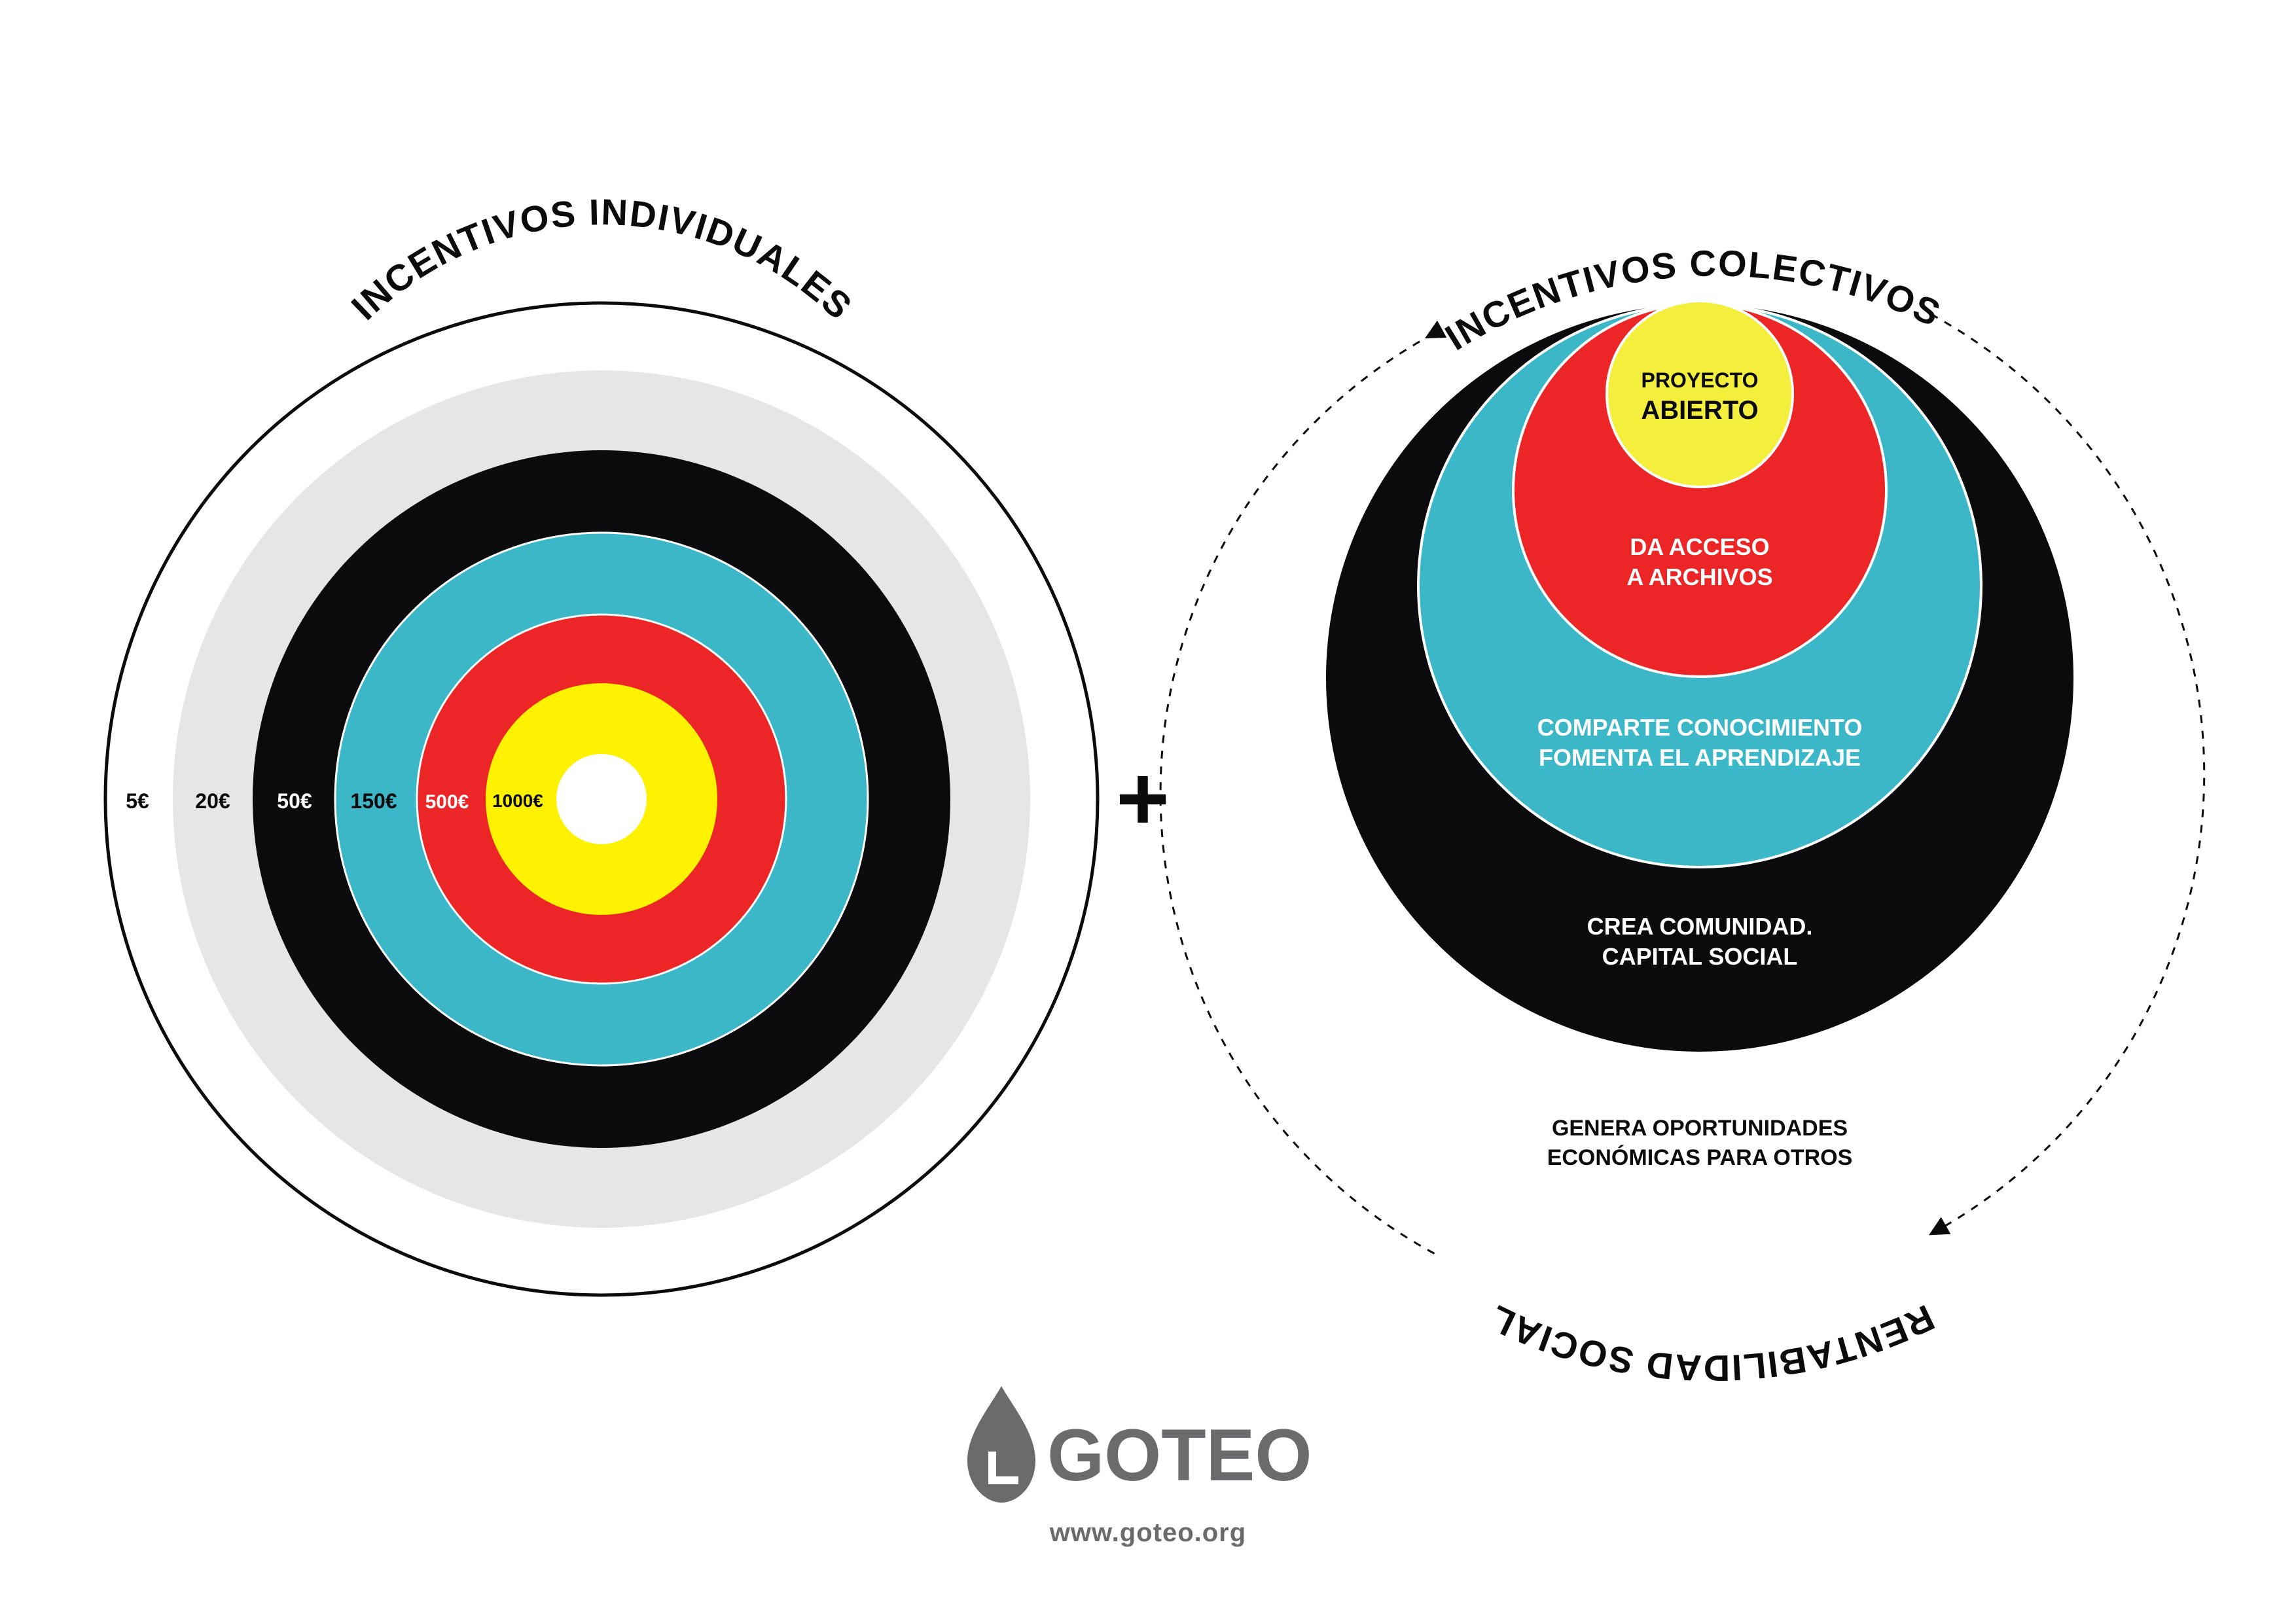 This screenshot has height=1623, width=2296. Describe the element at coordinates (137, 801) in the screenshot. I see `ring-label-5: 5€` at that location.